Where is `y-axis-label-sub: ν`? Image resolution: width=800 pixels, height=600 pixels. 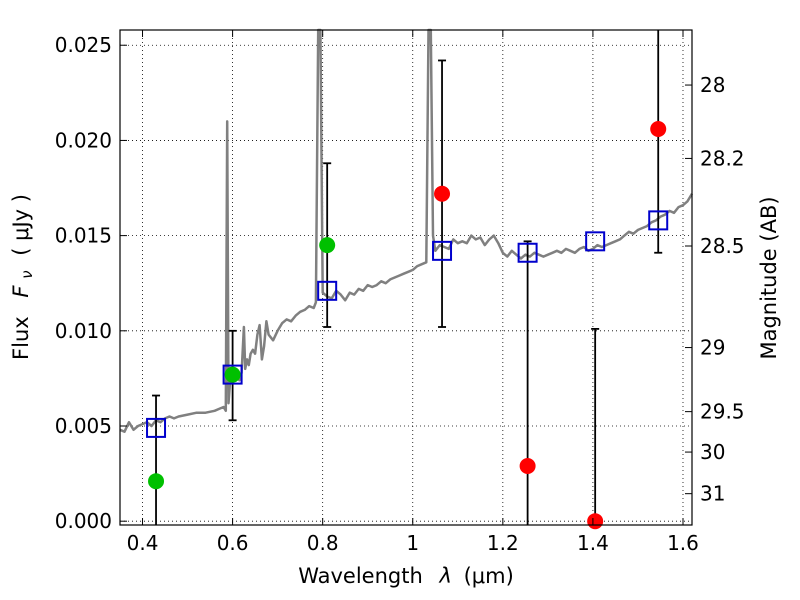
y-axis-label-sub: ν is located at coordinates (27, 274).